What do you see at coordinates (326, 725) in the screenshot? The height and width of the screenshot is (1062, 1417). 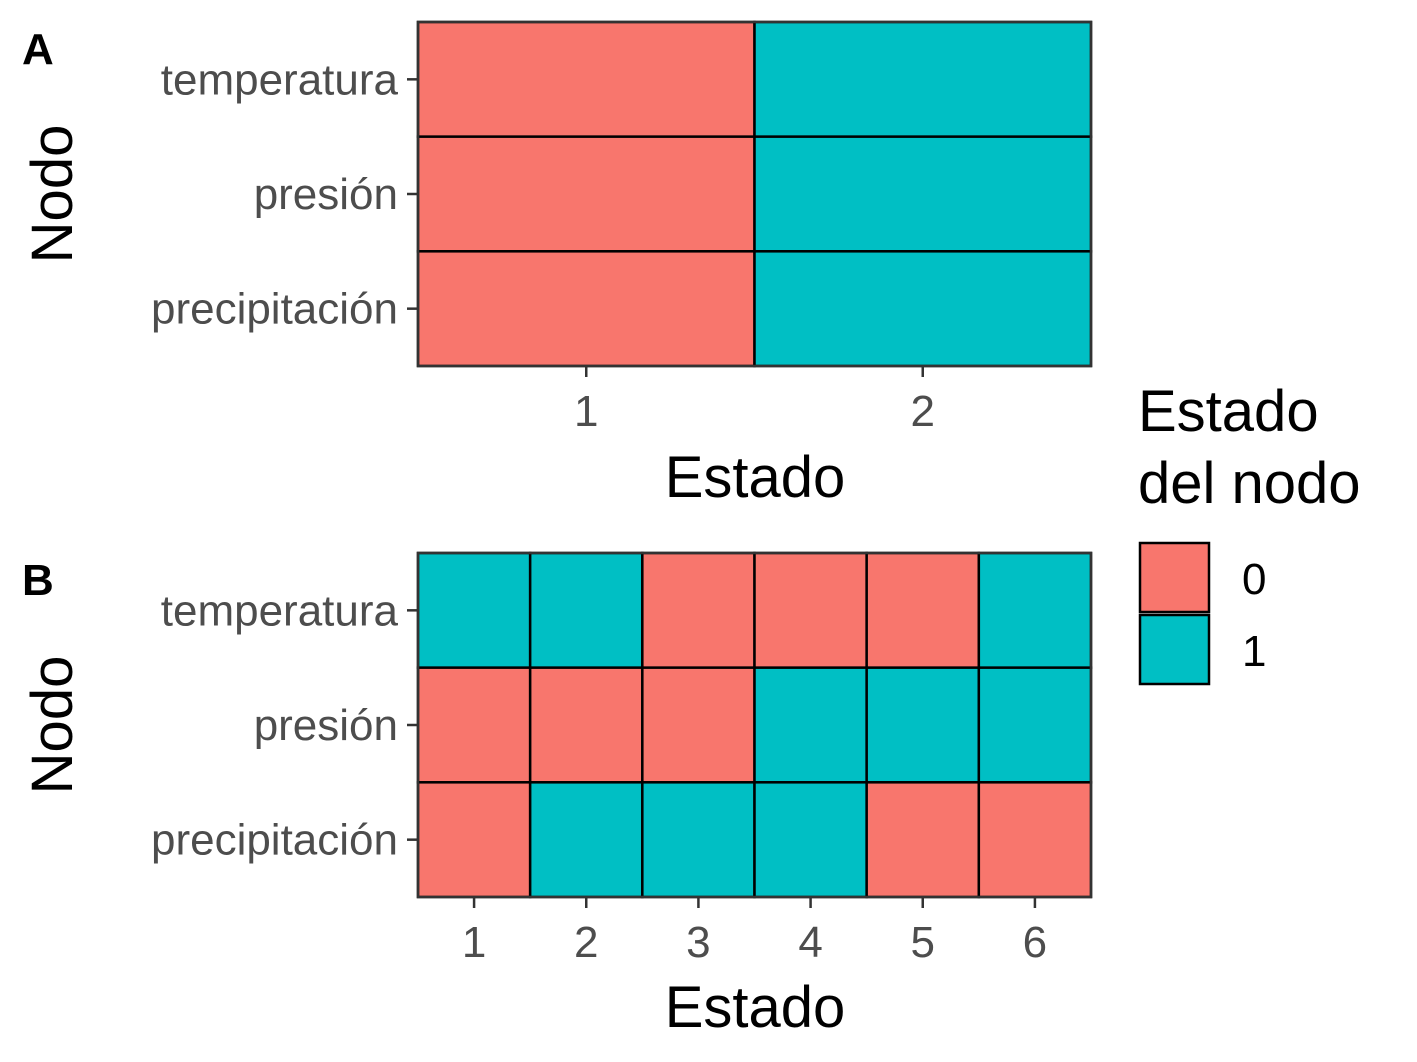 I see `panel-b-y-tick-label: presión` at bounding box center [326, 725].